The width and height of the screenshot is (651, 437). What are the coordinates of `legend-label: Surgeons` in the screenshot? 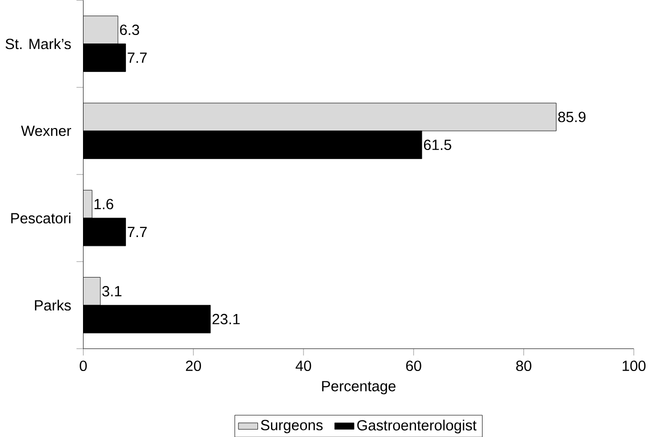 It's located at (291, 427).